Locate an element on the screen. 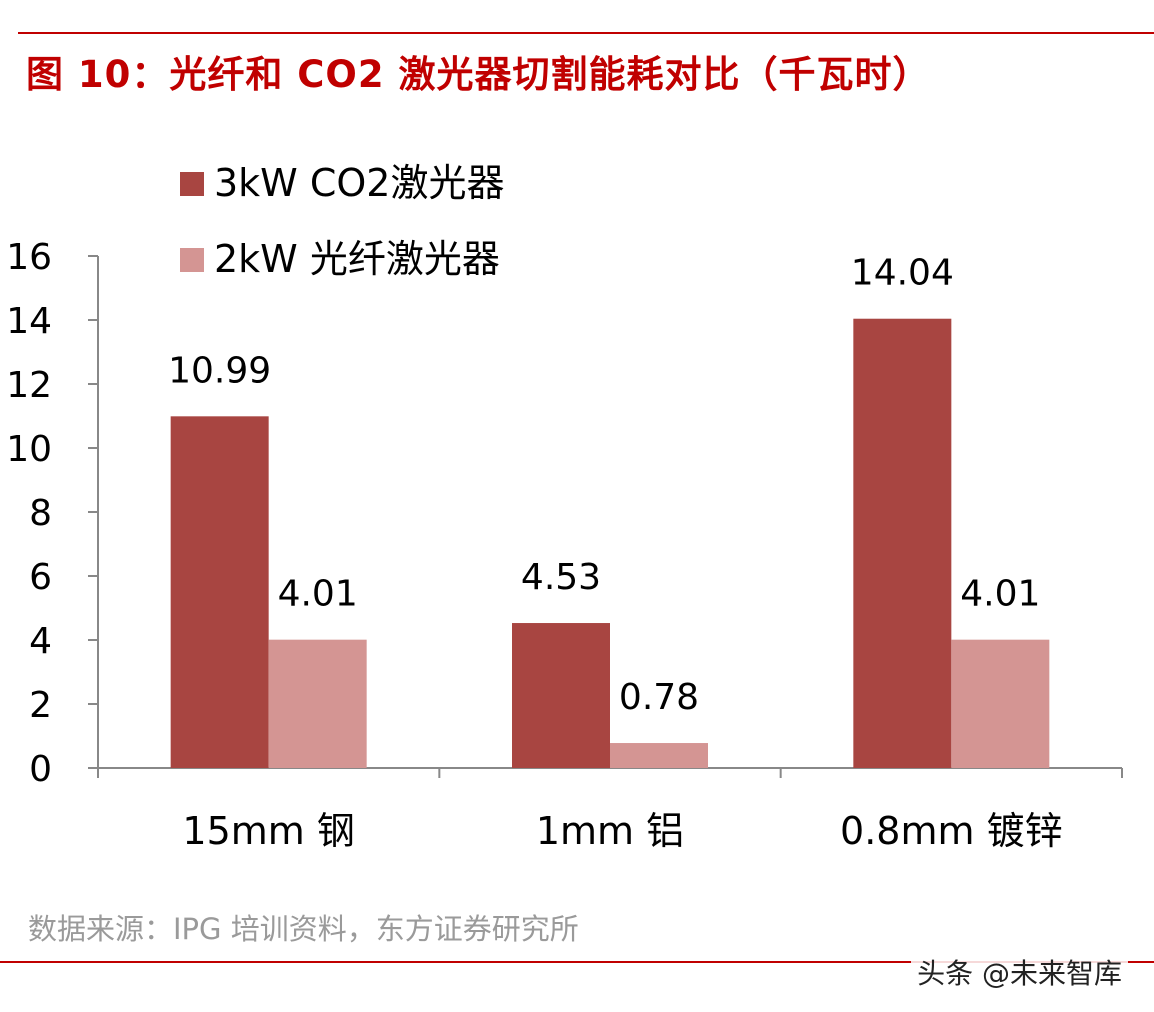 Image resolution: width=1154 pixels, height=1012 pixels. top-rule is located at coordinates (586, 33).